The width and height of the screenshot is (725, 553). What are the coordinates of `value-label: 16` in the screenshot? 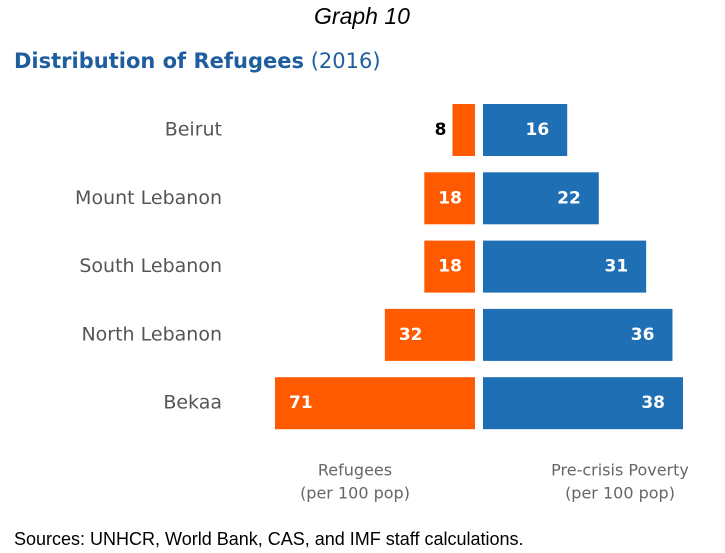 It's located at (538, 130).